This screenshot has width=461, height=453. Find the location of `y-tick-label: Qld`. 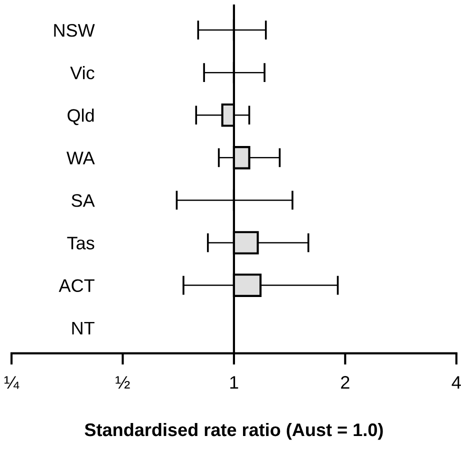

y-tick-label: Qld is located at coordinates (81, 117).